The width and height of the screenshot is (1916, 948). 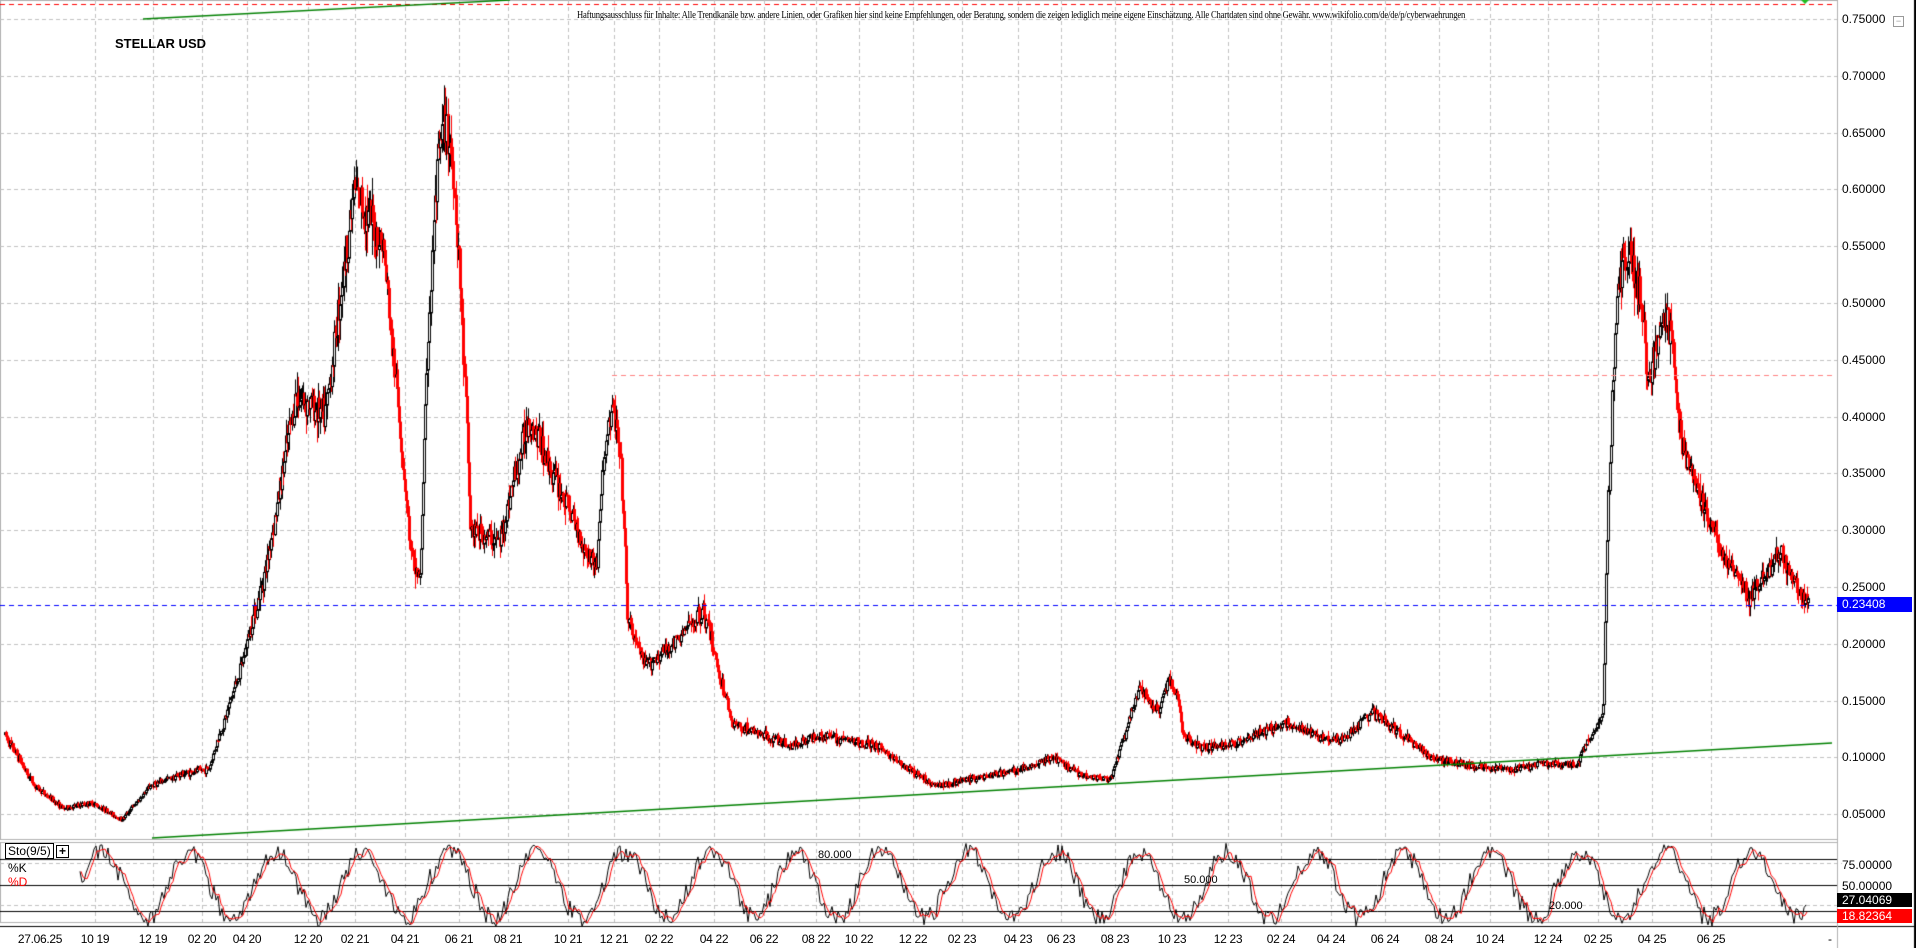 What do you see at coordinates (614, 939) in the screenshot?
I see `time-axis-label: 12 21` at bounding box center [614, 939].